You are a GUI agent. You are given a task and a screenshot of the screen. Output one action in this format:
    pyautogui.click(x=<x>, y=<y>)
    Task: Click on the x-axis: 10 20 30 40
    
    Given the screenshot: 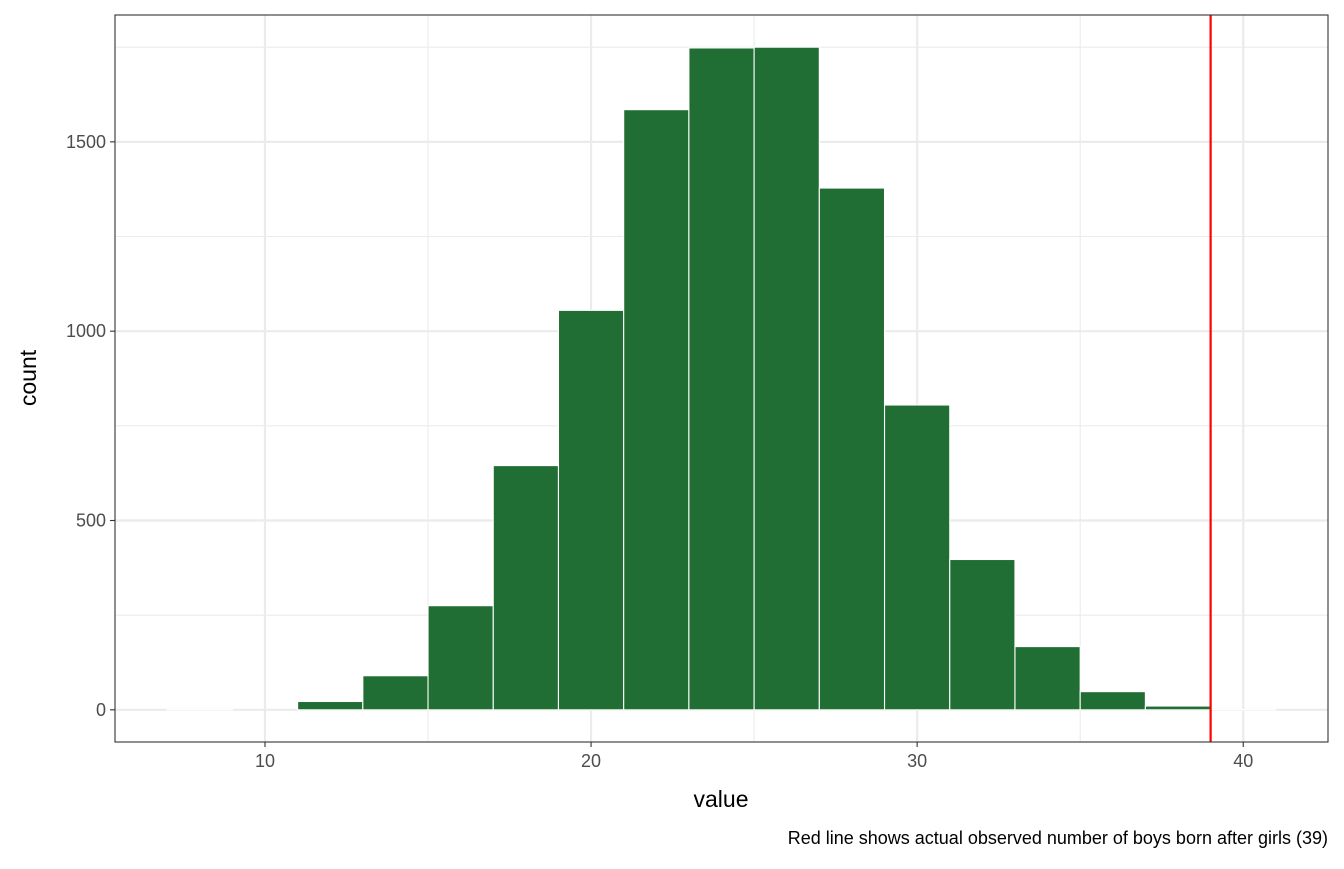 What is the action you would take?
    pyautogui.click(x=754, y=756)
    